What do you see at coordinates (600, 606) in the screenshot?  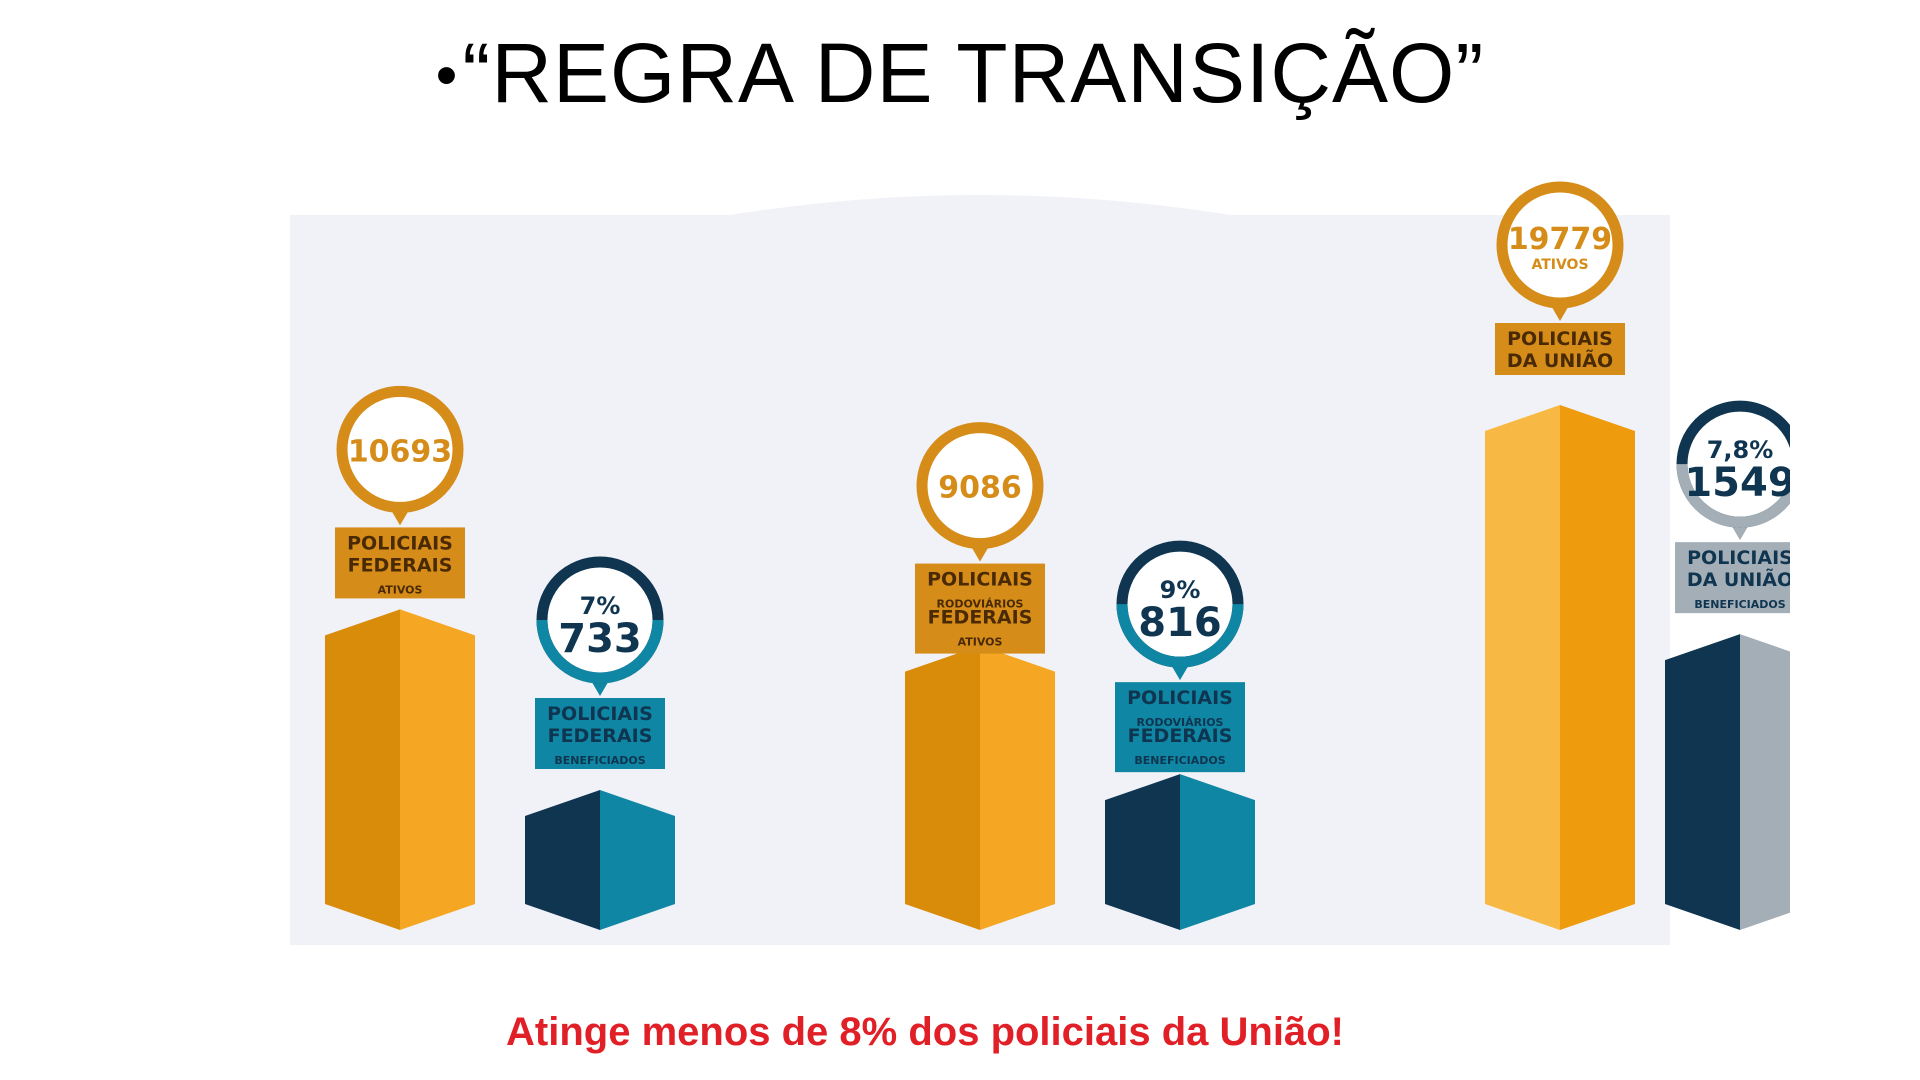 I see `benefited-pct-label: 7%` at bounding box center [600, 606].